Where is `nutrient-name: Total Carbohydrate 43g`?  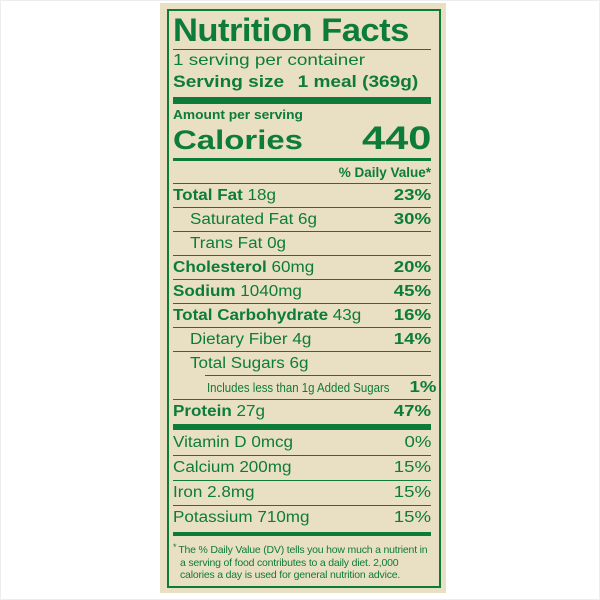
nutrient-name: Total Carbohydrate 43g is located at coordinates (267, 315).